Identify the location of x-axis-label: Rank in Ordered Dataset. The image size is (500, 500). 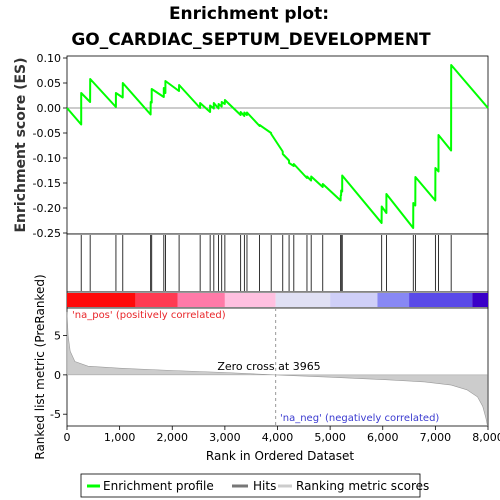
(280, 456).